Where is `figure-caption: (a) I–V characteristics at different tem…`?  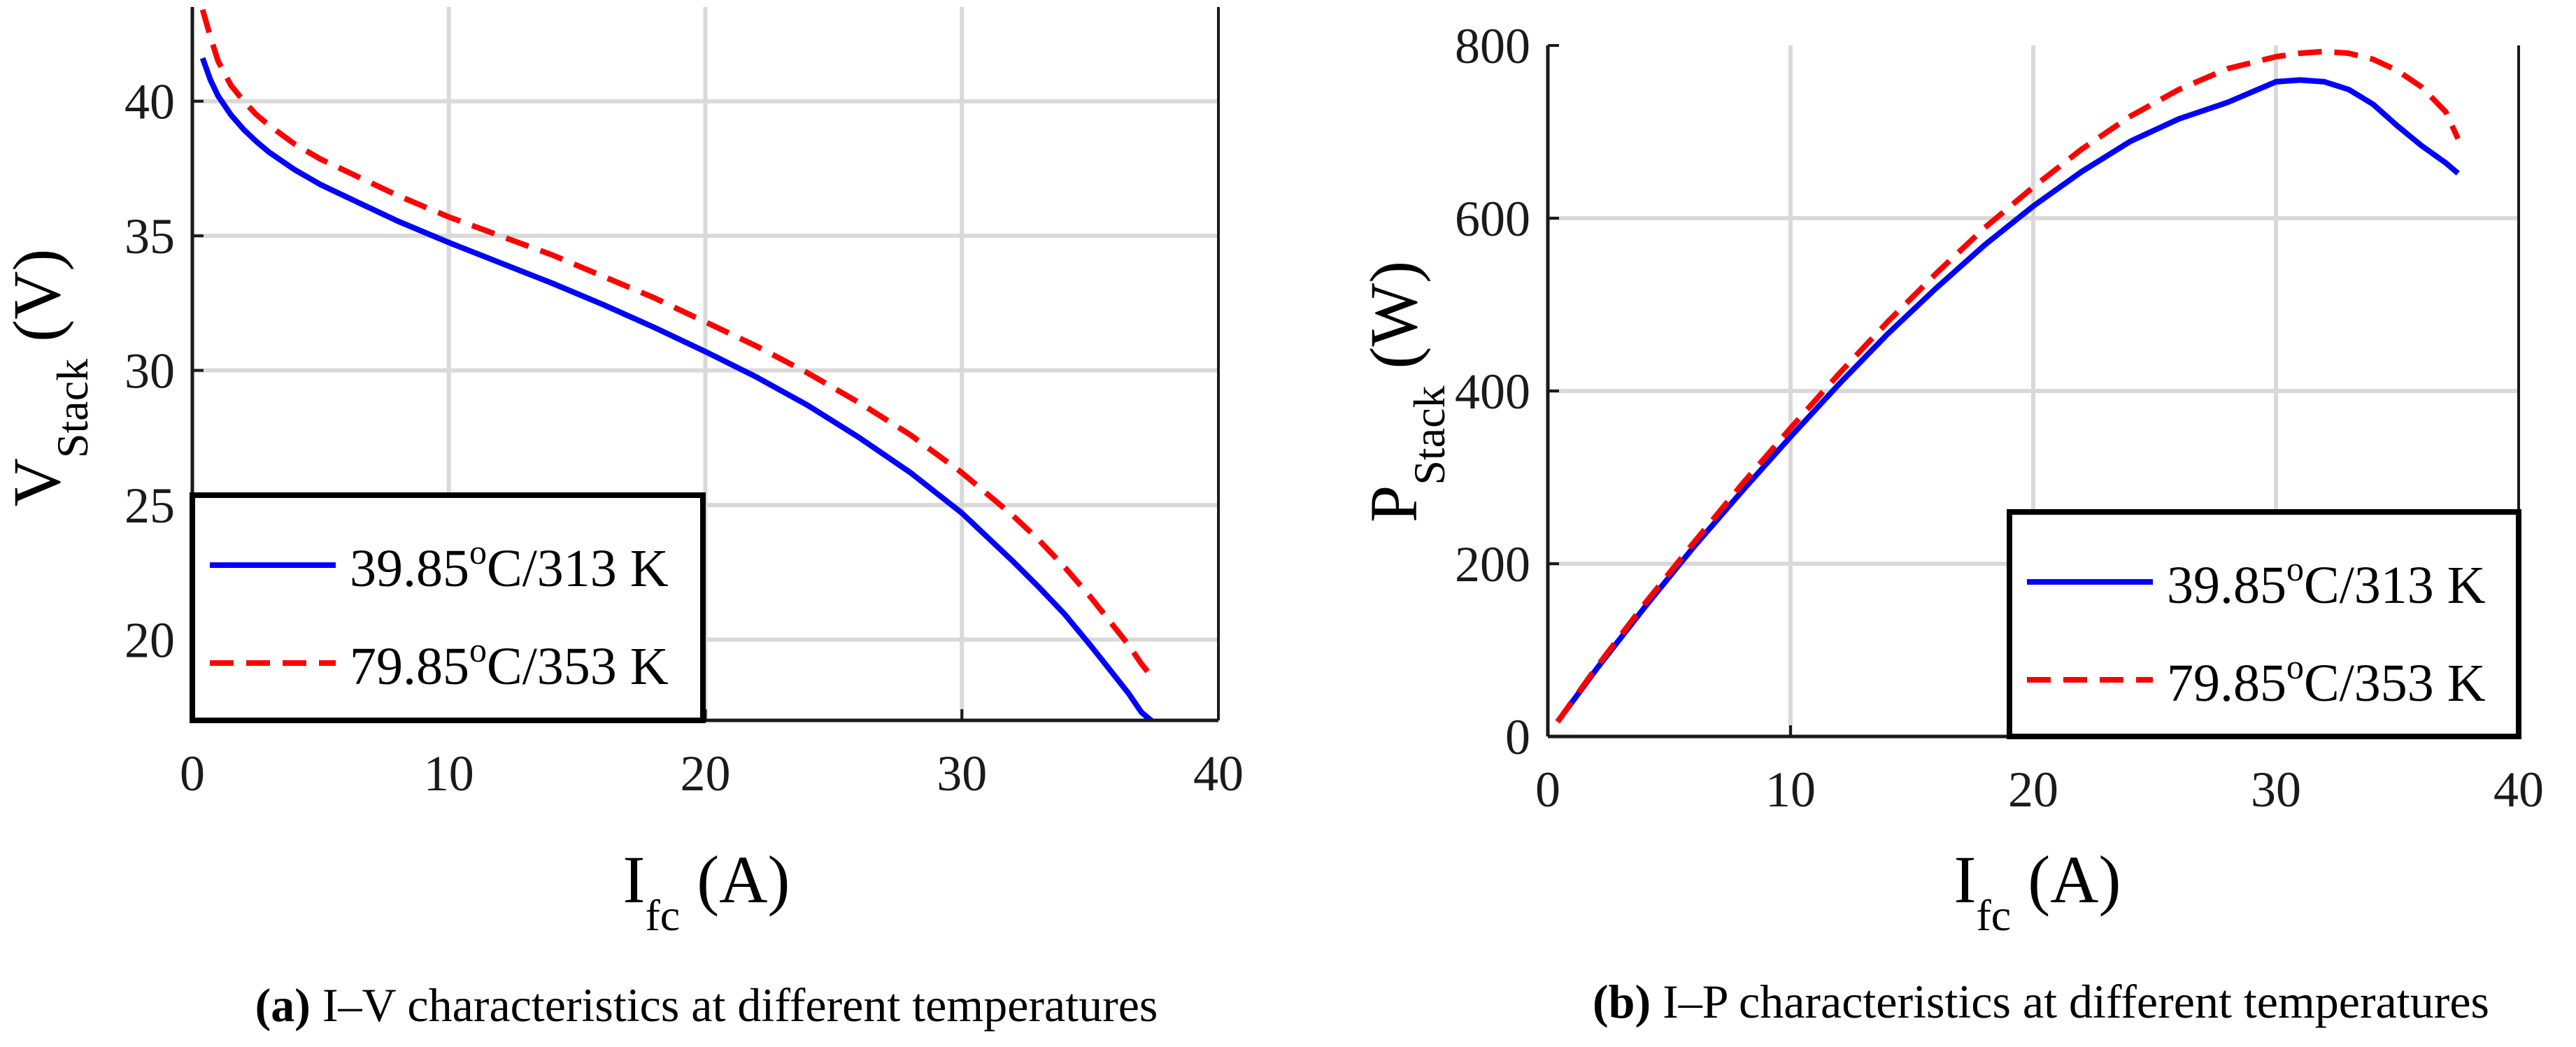
figure-caption: (a) I–V characteristics at different tem… is located at coordinates (706, 1005).